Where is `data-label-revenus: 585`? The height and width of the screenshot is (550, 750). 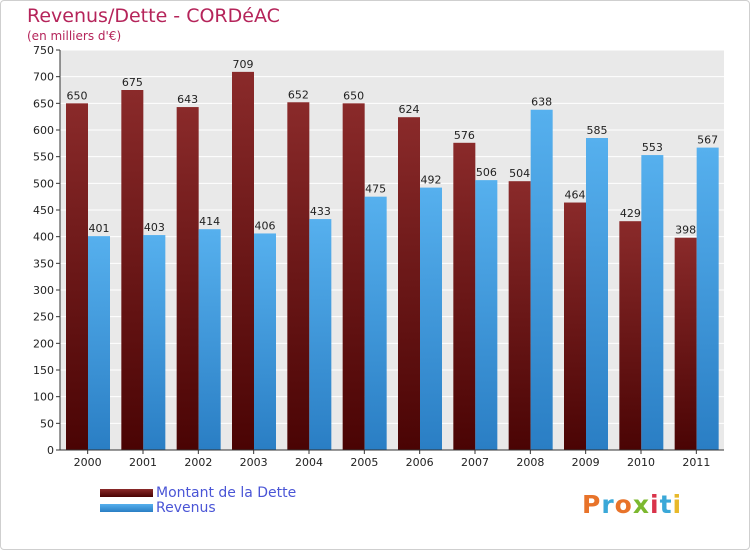 data-label-revenus: 585 is located at coordinates (597, 130).